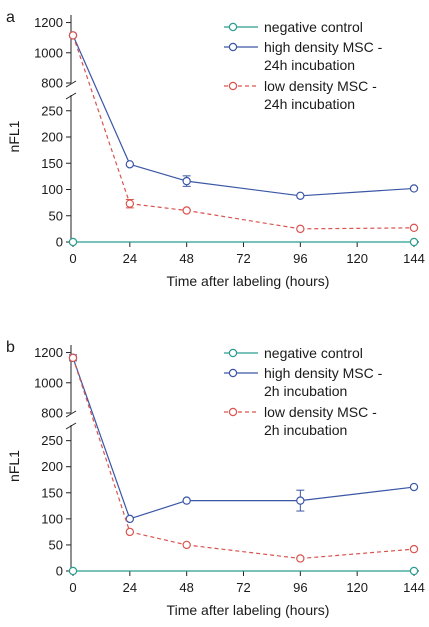 The image size is (429, 627). Describe the element at coordinates (10, 17) in the screenshot. I see `panel-label: a` at that location.